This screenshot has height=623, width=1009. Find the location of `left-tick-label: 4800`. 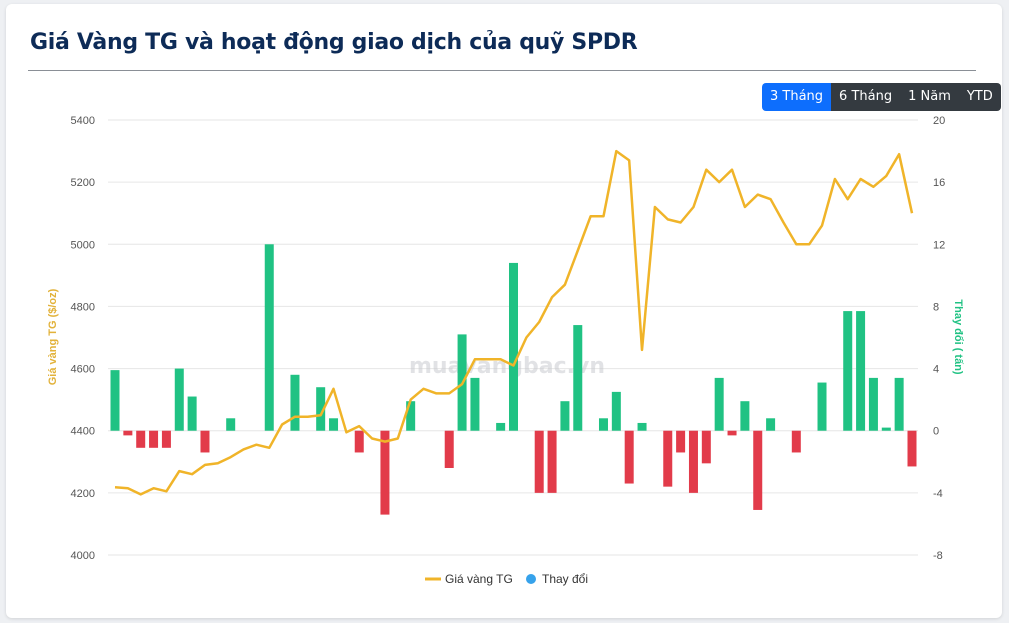

left-tick-label: 4800 is located at coordinates (83, 307).